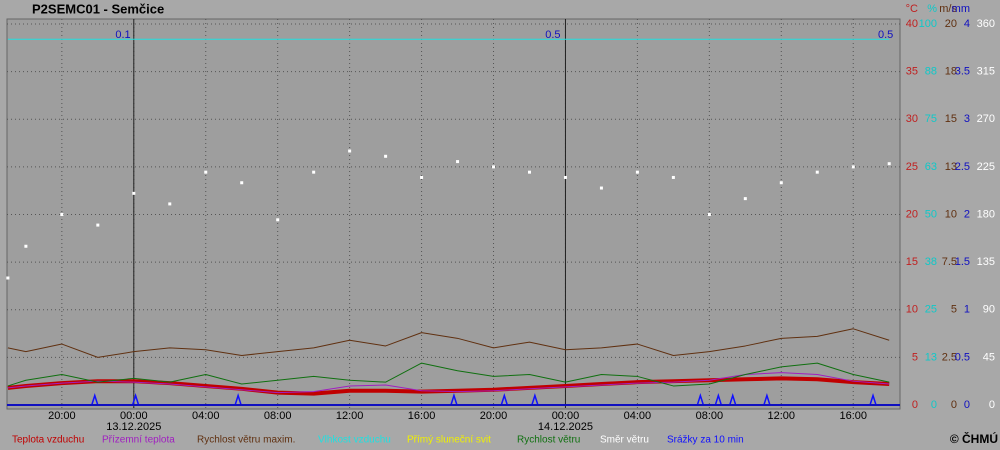  Describe the element at coordinates (967, 24) in the screenshot. I see `y-tick-label: 4` at that location.